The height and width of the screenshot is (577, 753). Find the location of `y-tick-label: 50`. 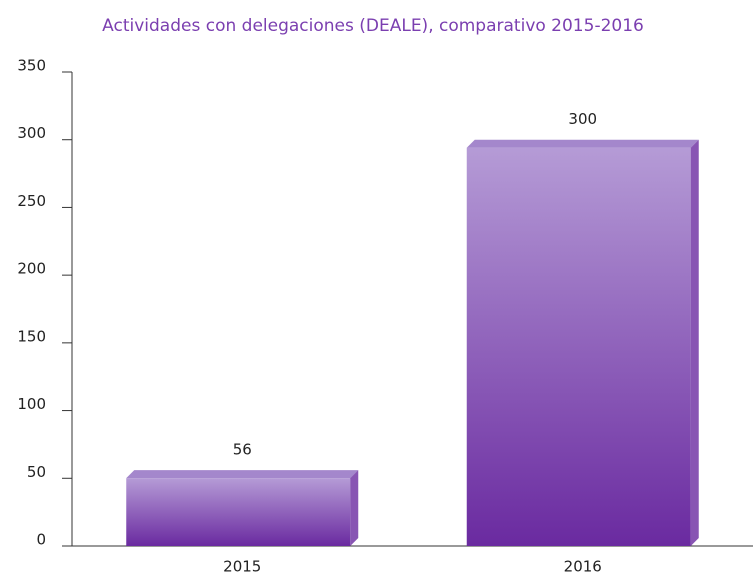

y-tick-label: 50 is located at coordinates (36, 472).